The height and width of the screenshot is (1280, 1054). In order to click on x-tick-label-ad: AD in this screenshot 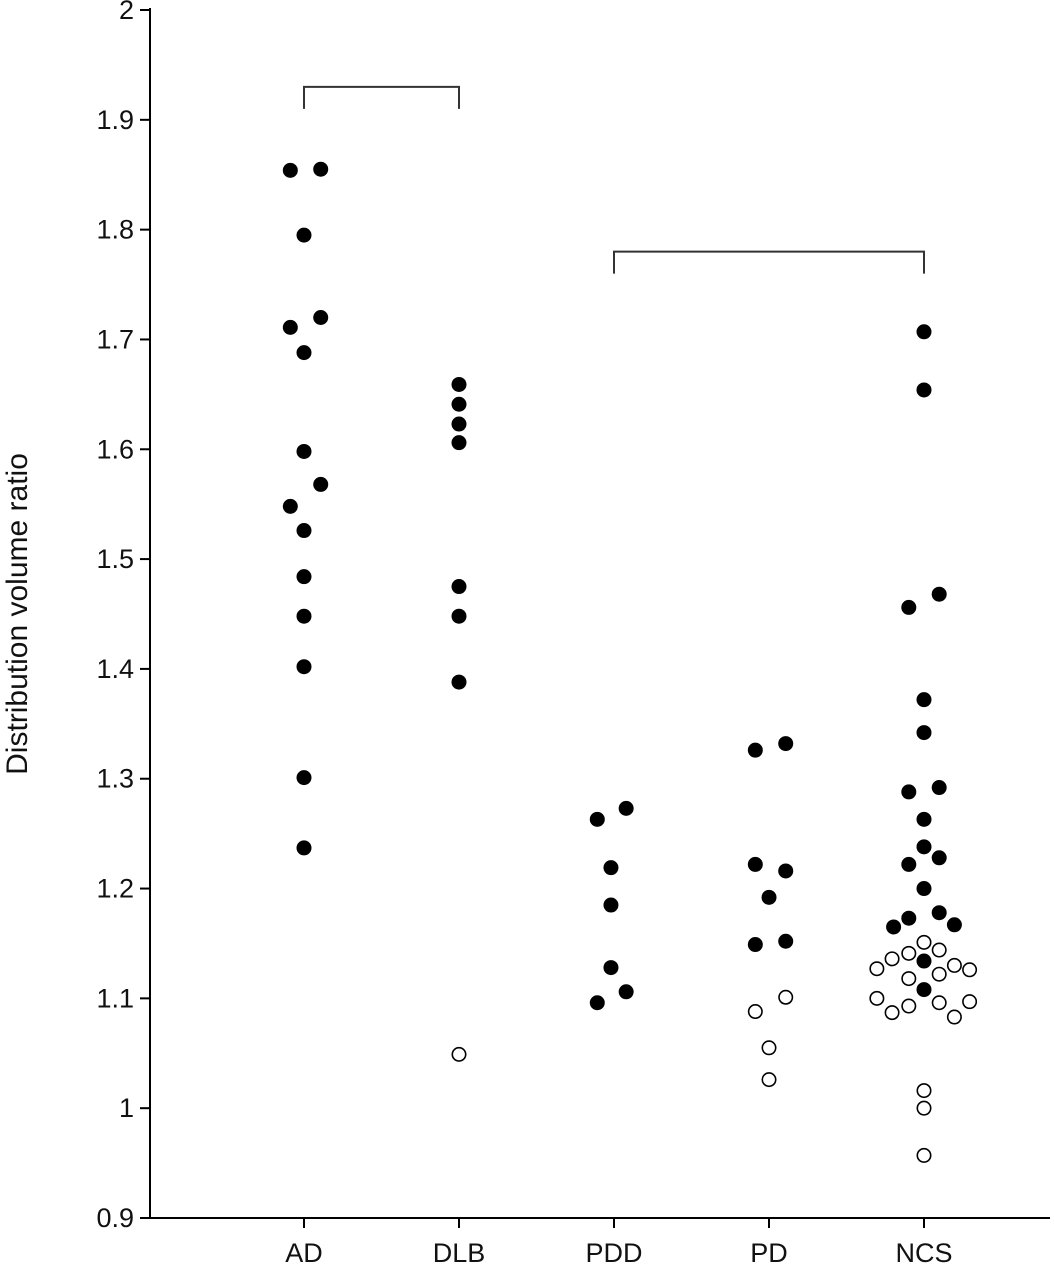, I will do `click(304, 1253)`.